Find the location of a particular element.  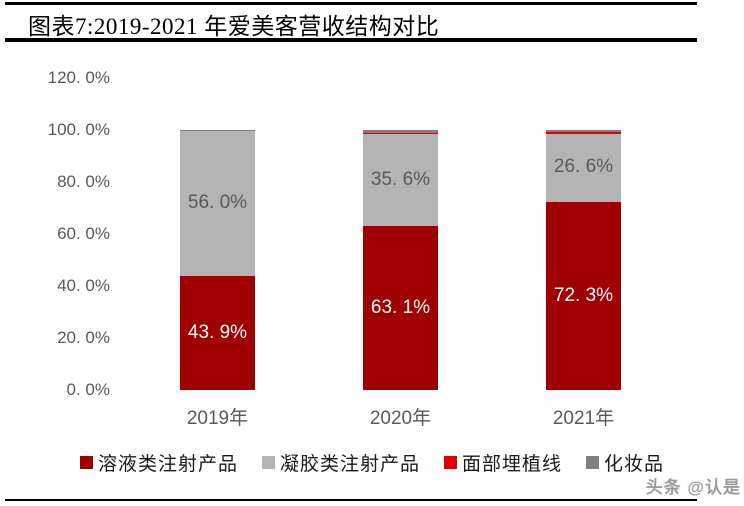

legend-item: 化妆品 is located at coordinates (625, 462).